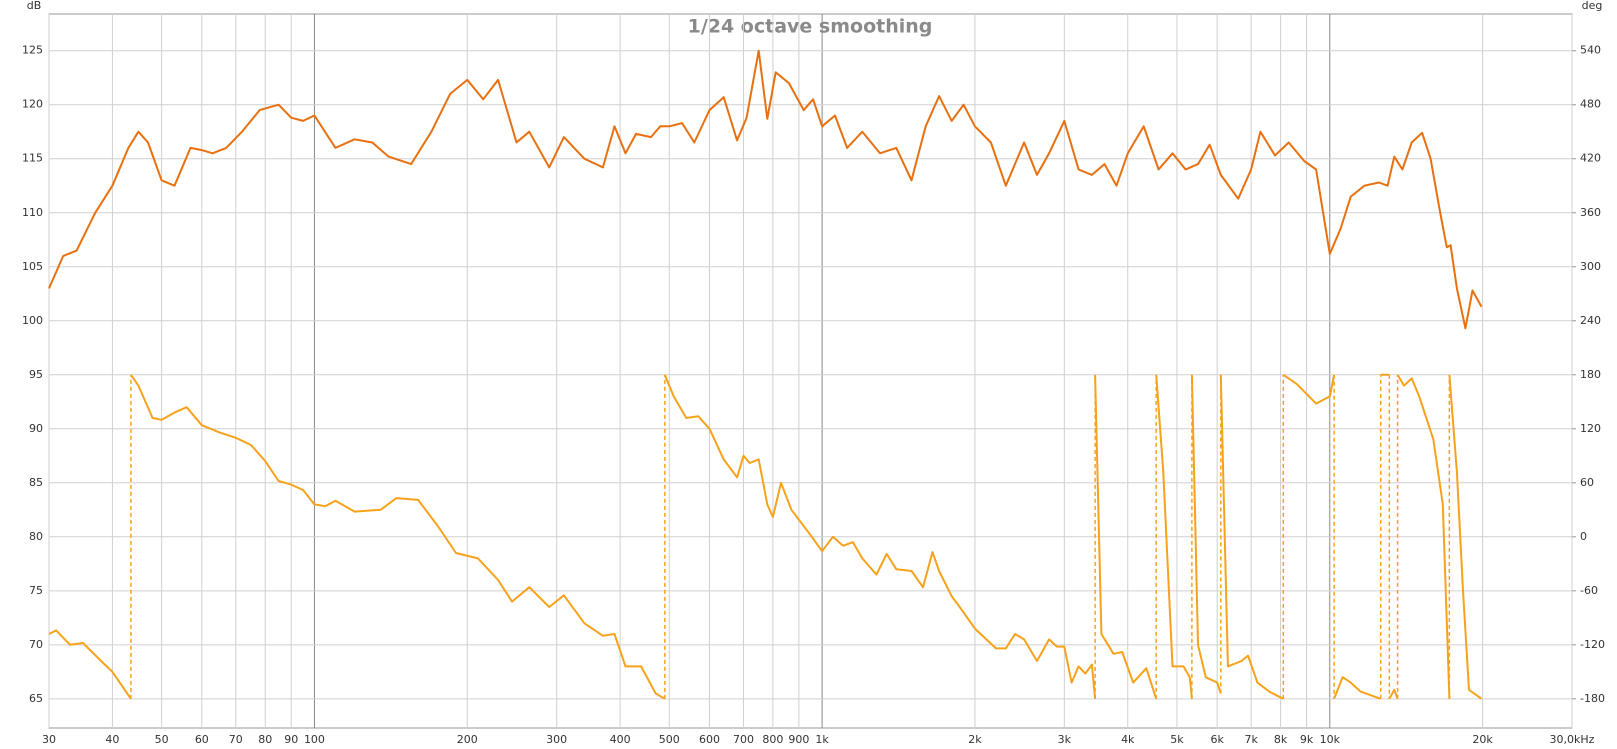 This screenshot has height=749, width=1617. Describe the element at coordinates (36, 590) in the screenshot. I see `y-tick-label: 75` at that location.